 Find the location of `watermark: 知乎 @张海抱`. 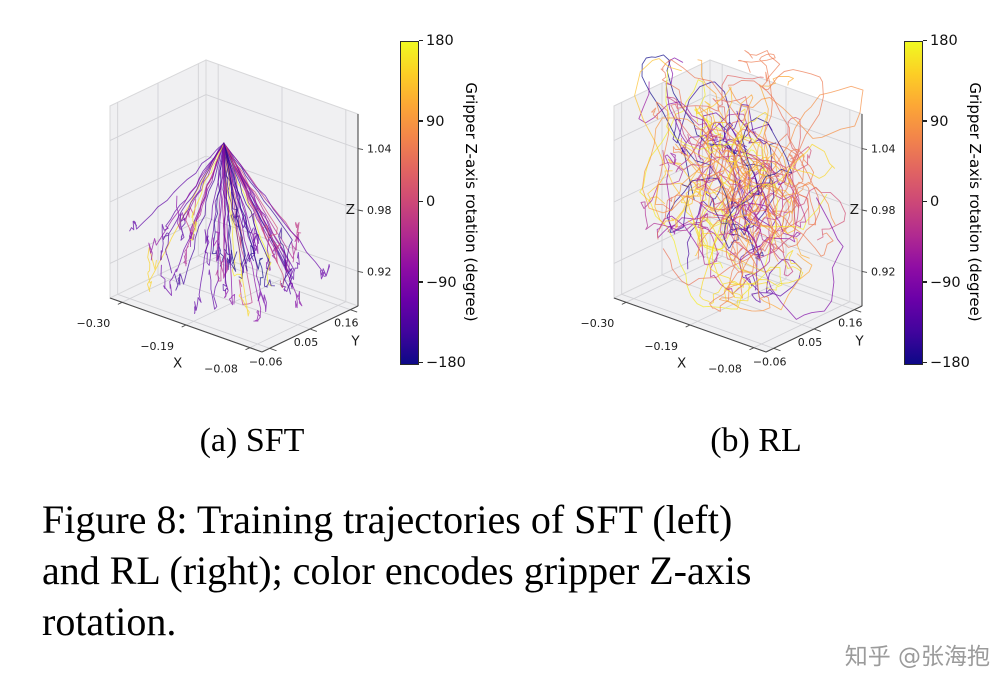

watermark: 知乎 @张海抱 is located at coordinates (917, 657).